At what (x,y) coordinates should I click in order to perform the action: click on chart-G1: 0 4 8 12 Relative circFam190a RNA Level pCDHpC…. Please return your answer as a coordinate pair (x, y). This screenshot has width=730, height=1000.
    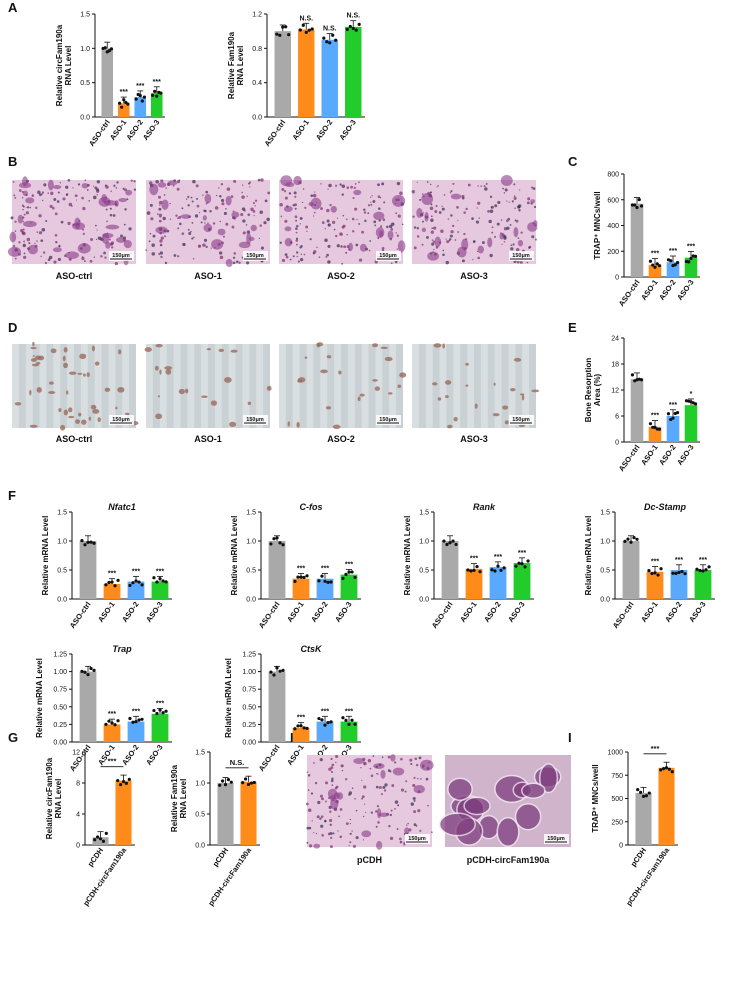
    Looking at the image, I should click on (90, 828).